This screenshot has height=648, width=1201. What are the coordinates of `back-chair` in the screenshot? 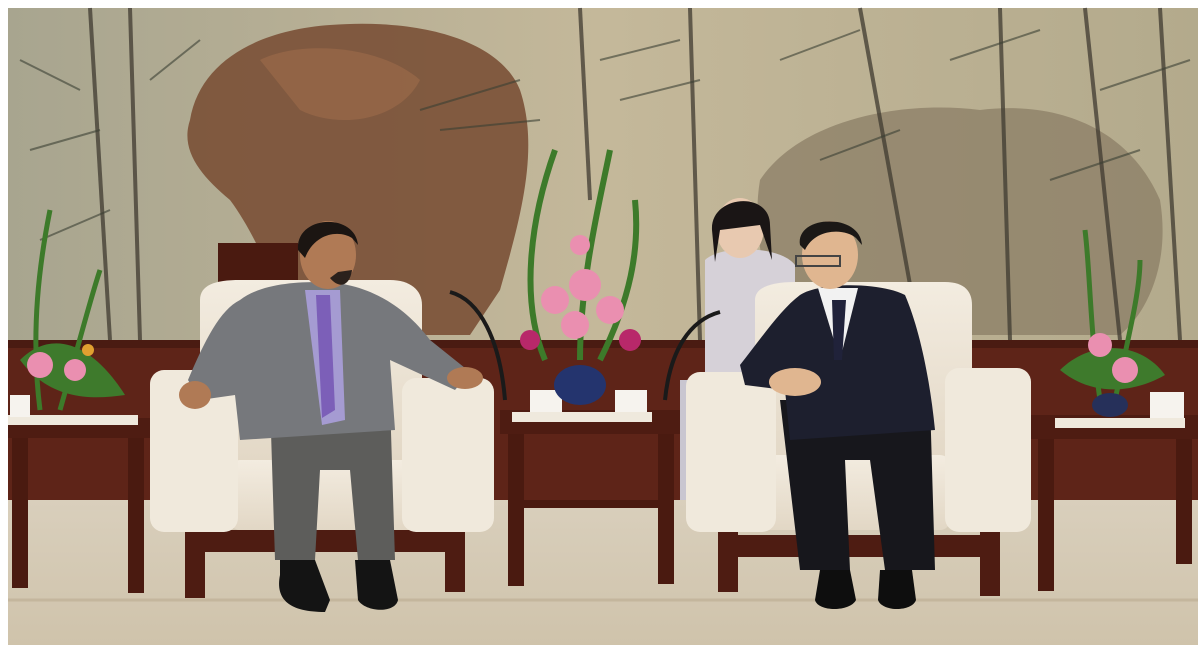 It's located at (258, 263).